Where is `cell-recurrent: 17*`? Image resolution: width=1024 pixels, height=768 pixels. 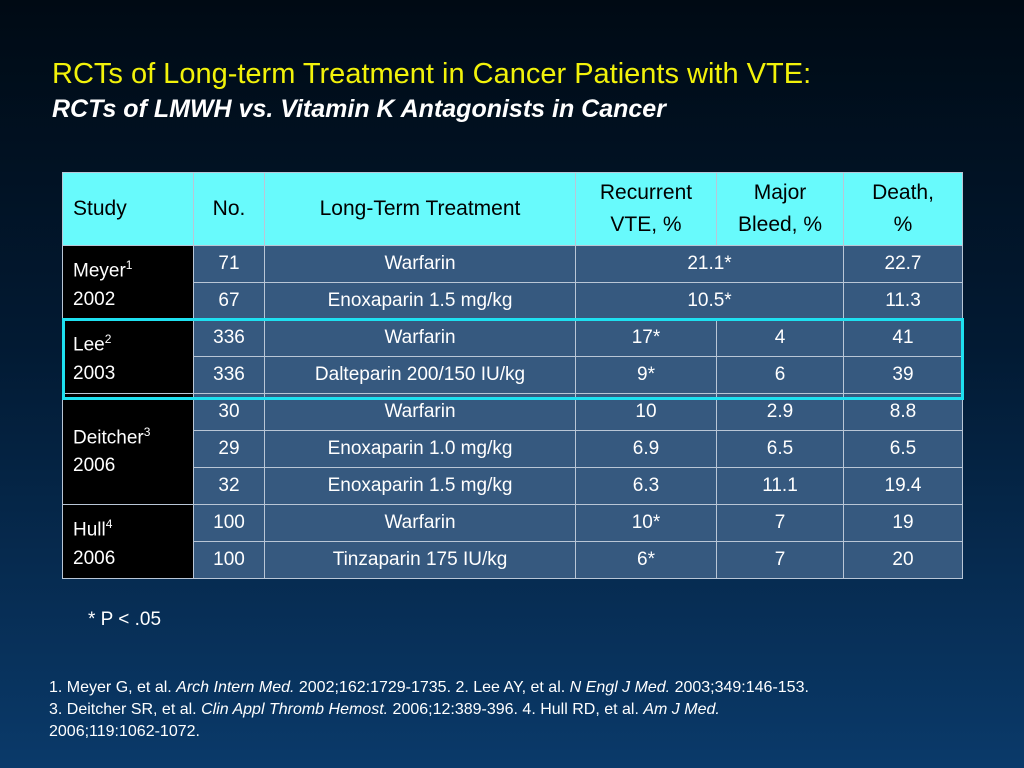 cell-recurrent: 17* is located at coordinates (646, 338).